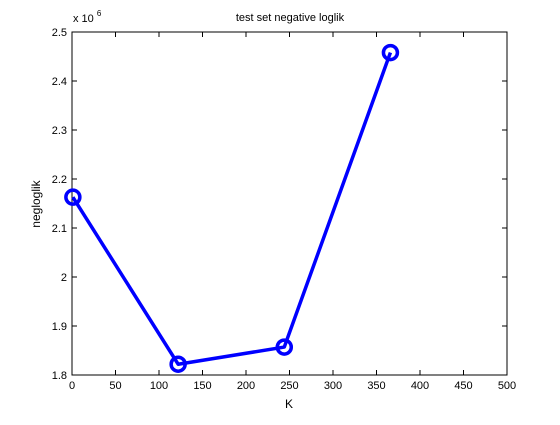 The image size is (560, 425). What do you see at coordinates (36, 203) in the screenshot?
I see `y-axis-label: negloglik` at bounding box center [36, 203].